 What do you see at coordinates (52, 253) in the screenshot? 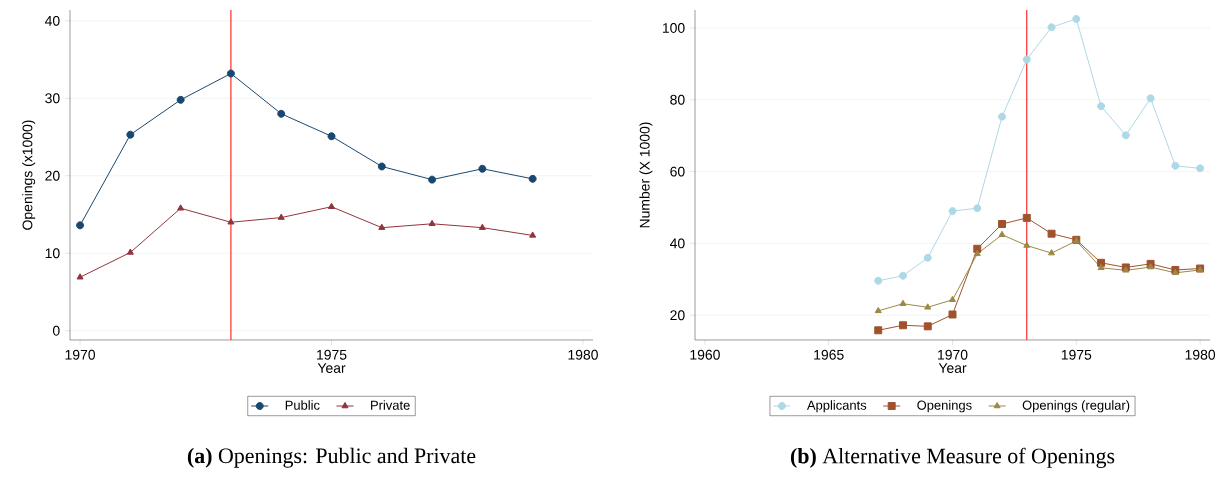
I see `y-tick-label: 10` at bounding box center [52, 253].